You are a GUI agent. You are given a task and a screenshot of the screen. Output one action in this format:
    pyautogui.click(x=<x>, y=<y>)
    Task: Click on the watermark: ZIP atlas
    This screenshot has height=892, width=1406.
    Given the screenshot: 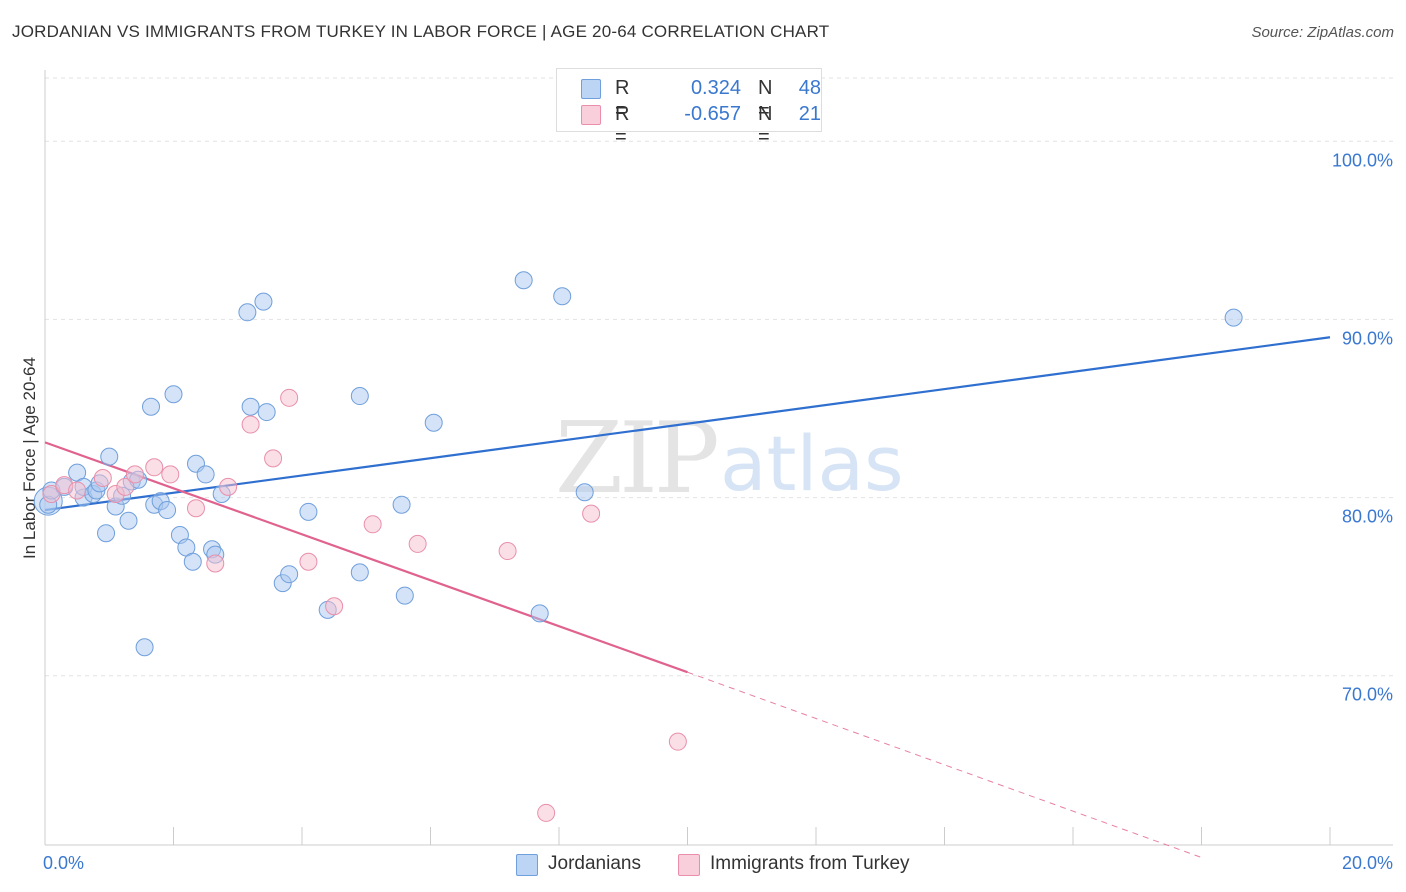 What is the action you would take?
    pyautogui.click(x=729, y=459)
    